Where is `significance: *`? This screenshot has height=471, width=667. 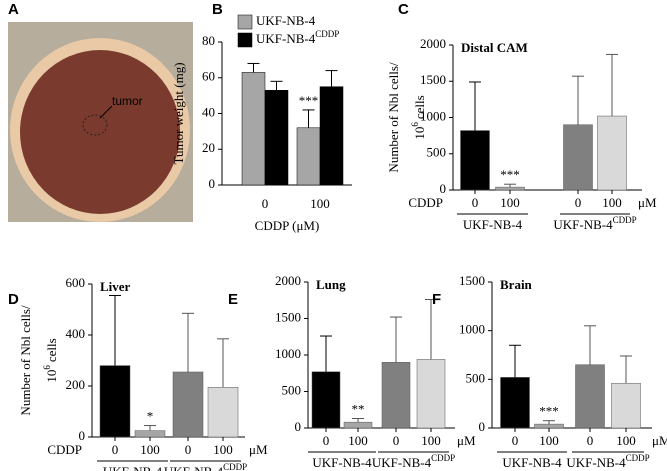 significance: * is located at coordinates (150, 416).